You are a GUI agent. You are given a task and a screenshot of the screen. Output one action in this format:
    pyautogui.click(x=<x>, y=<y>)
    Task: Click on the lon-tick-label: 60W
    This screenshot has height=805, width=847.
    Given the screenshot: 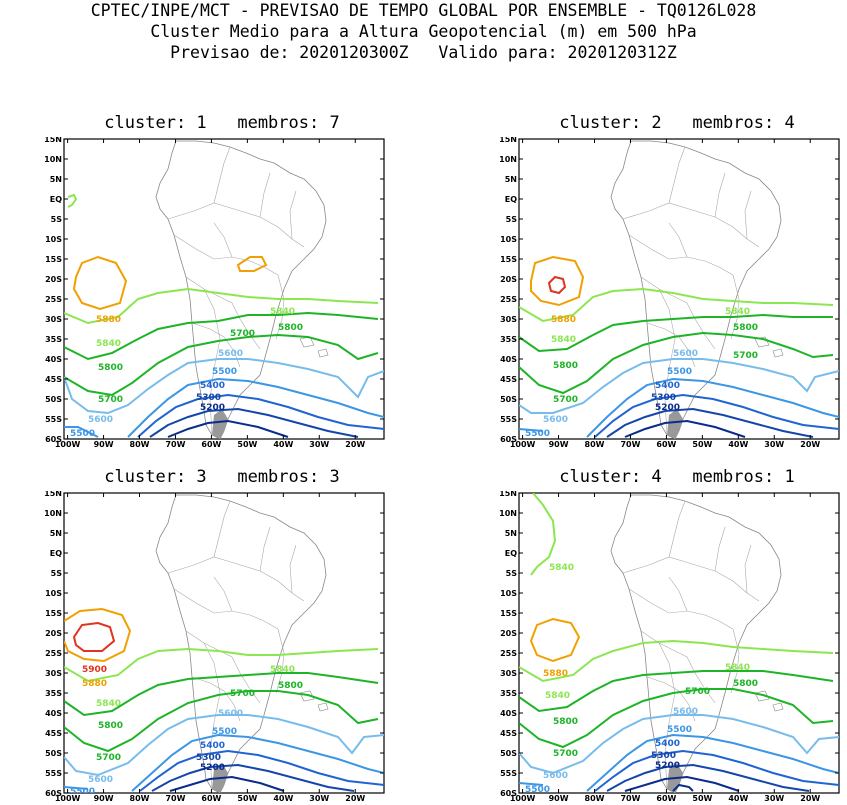 What is the action you would take?
    pyautogui.click(x=666, y=797)
    